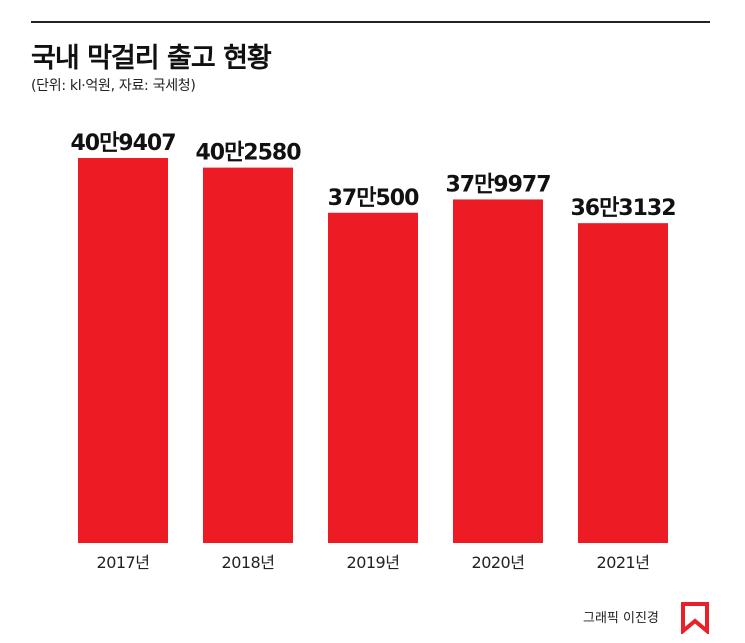  What do you see at coordinates (623, 562) in the screenshot?
I see `x-tick-label: 2021년` at bounding box center [623, 562].